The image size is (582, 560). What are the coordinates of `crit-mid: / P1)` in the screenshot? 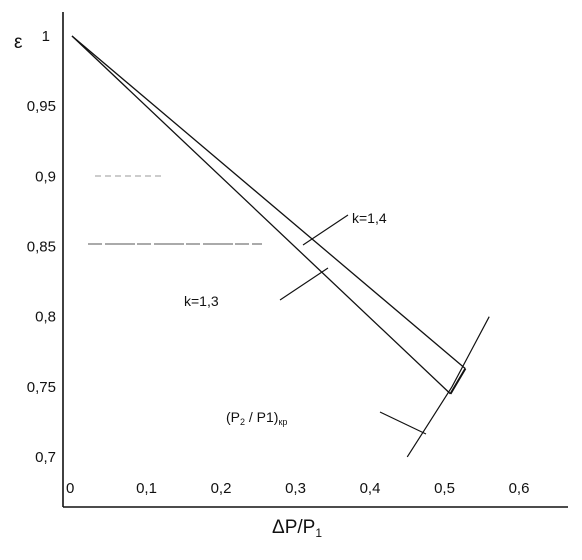 It's located at (261, 417).